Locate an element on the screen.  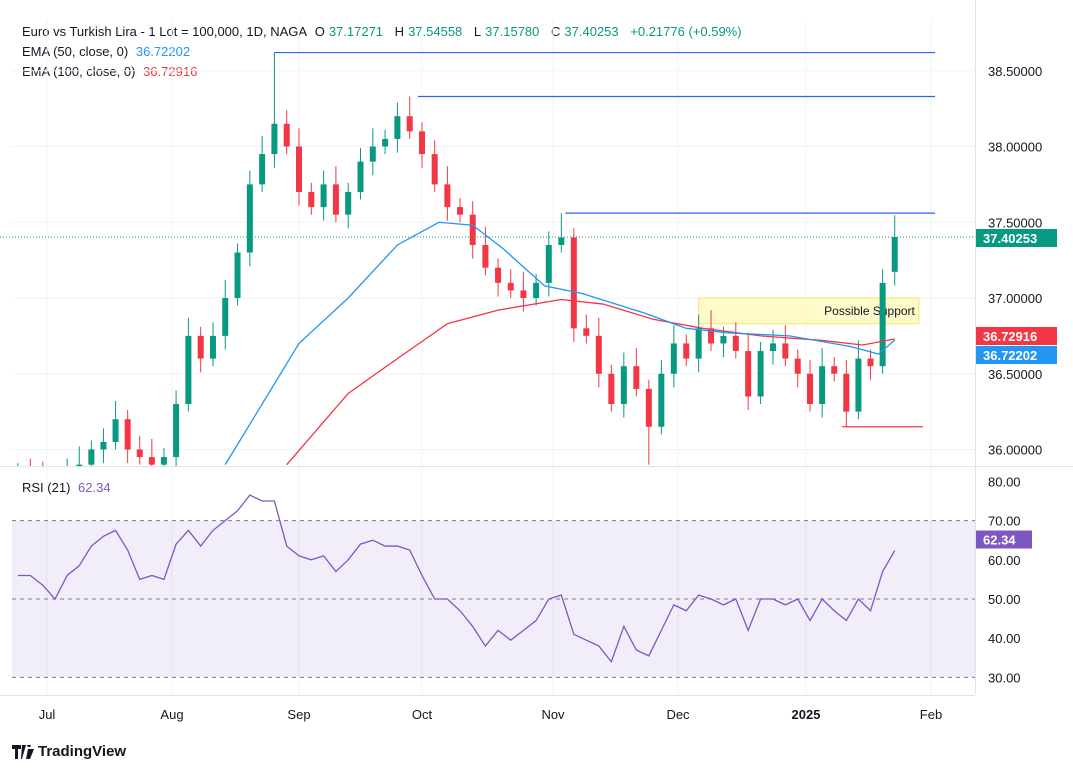
ema50-legend: EMA (50, close, 0) 36.72202 is located at coordinates (108, 51).